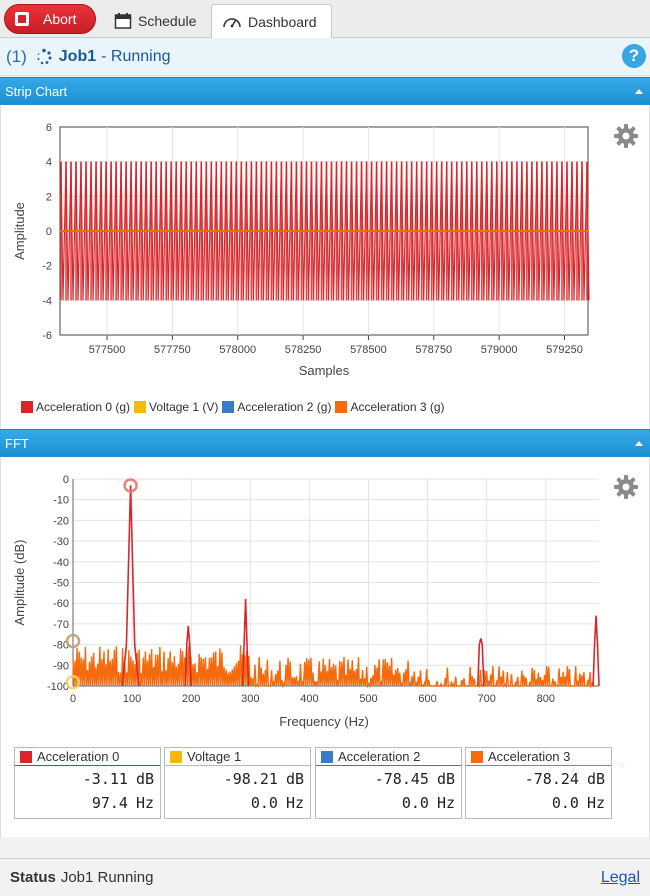 The height and width of the screenshot is (896, 650). I want to click on x-tick-label: 579000, so click(499, 350).